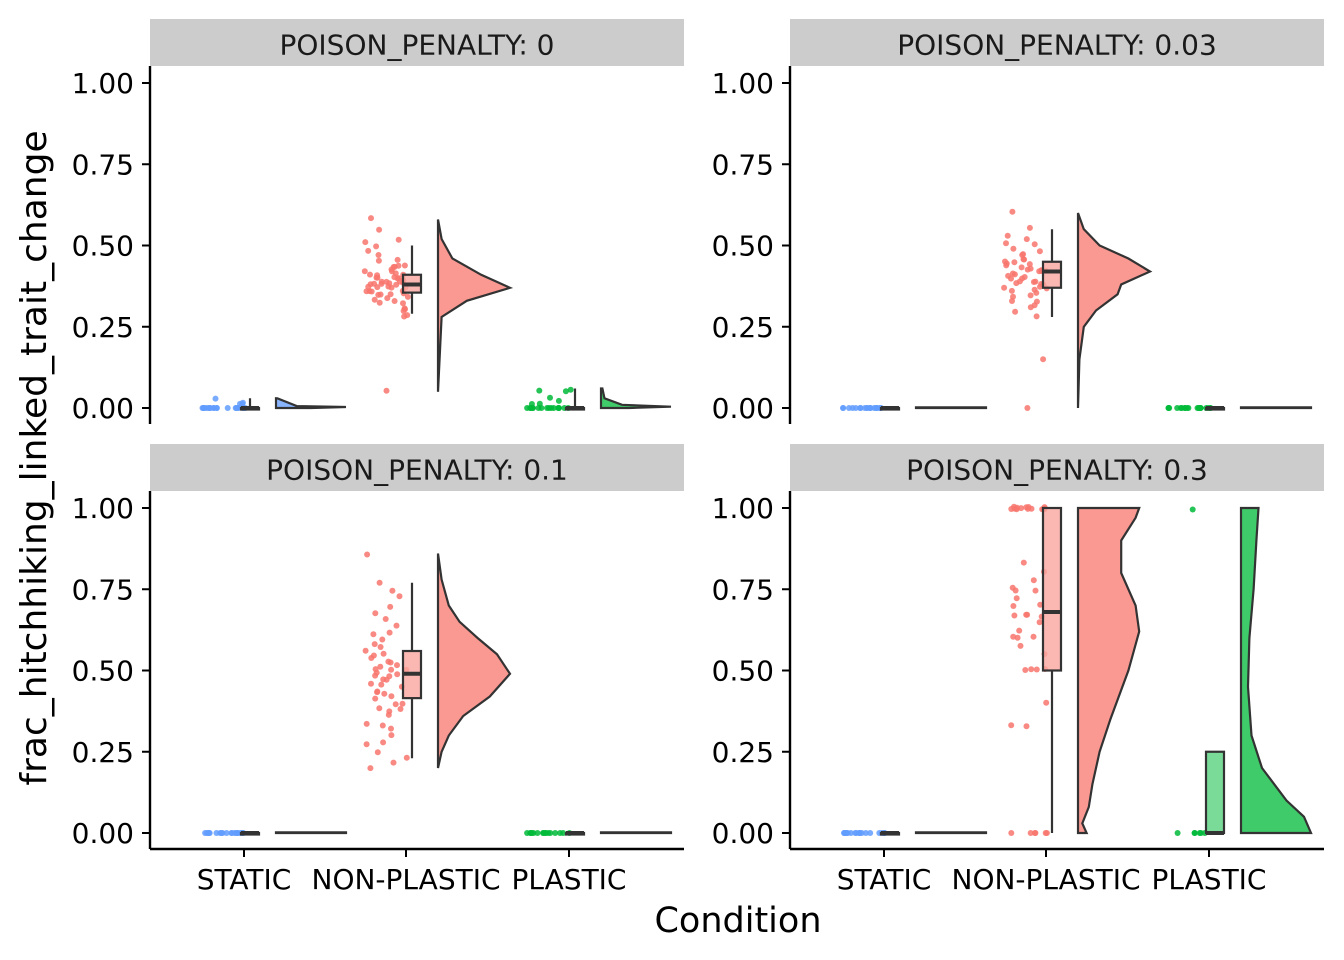  What do you see at coordinates (437, 661) in the screenshot?
I see `group-non-plastic` at bounding box center [437, 661].